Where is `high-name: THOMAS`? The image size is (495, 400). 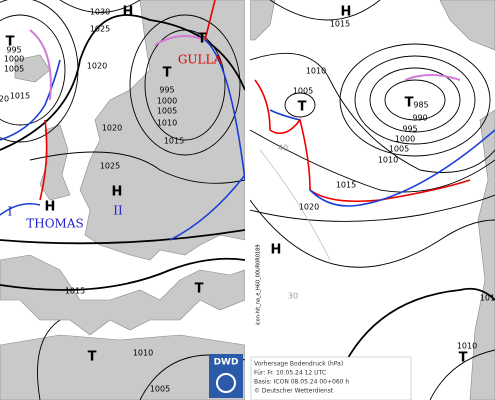 high-name: THOMAS is located at coordinates (54, 224).